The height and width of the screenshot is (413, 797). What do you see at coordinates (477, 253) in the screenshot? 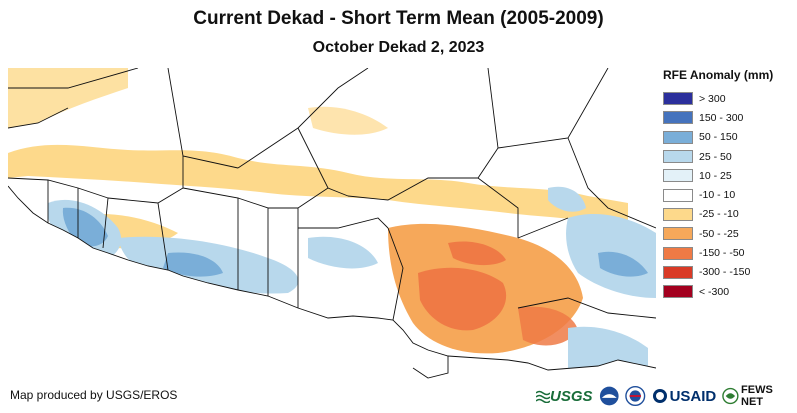
I see `anomaly-very-dry2` at bounding box center [477, 253].